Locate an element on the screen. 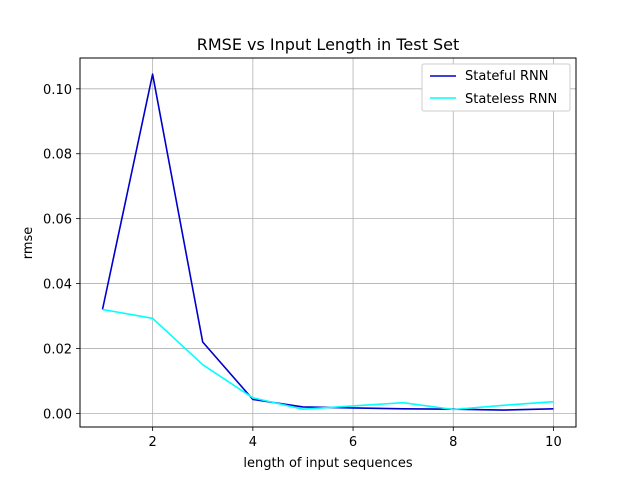  x-tick-label: 6 is located at coordinates (353, 442).